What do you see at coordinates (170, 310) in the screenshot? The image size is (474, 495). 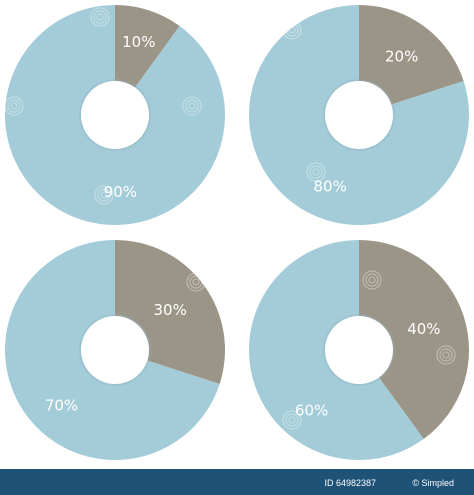 I see `slice-label: 30%` at bounding box center [170, 310].